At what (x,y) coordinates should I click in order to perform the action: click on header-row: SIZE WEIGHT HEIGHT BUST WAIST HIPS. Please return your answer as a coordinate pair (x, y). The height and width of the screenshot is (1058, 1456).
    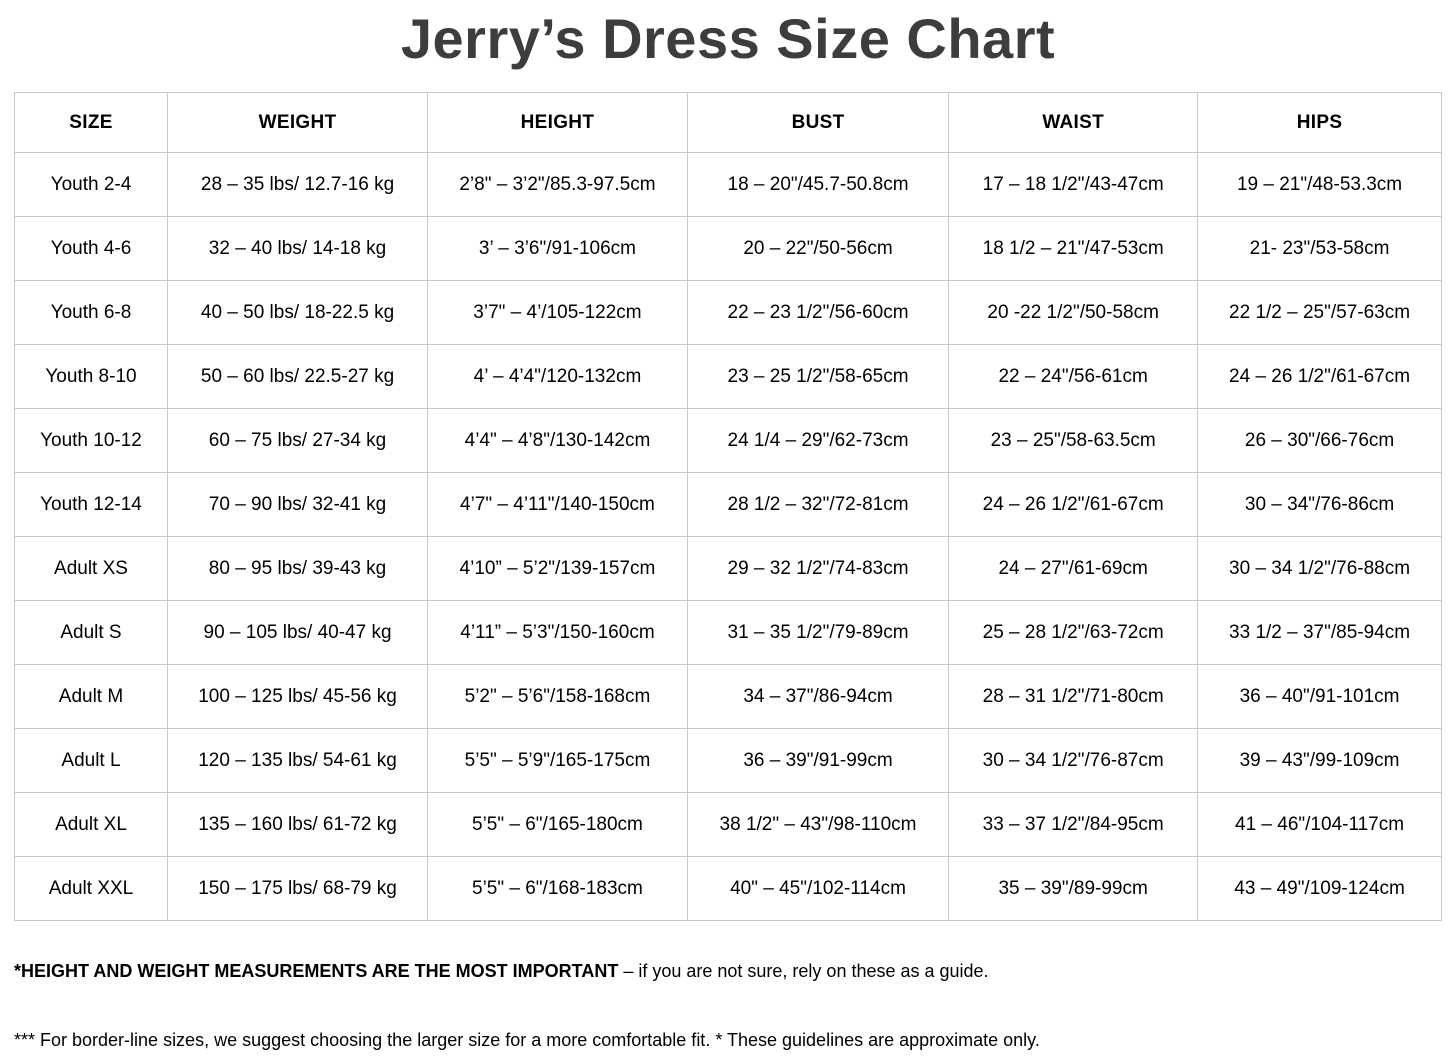
    Looking at the image, I should click on (728, 122).